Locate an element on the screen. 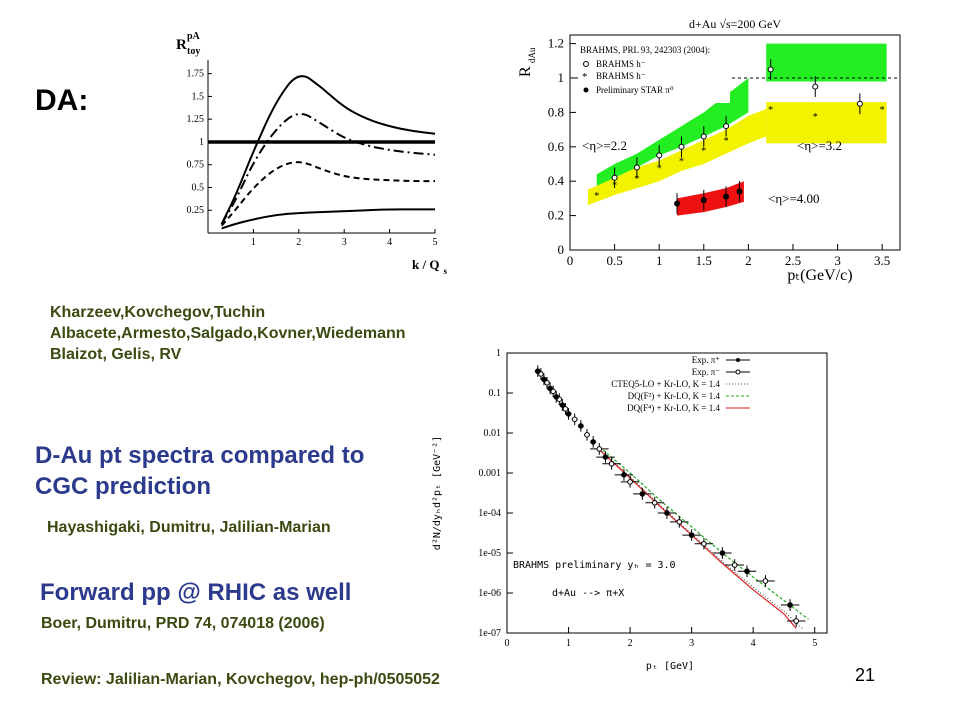  da-label: DA: is located at coordinates (62, 100).